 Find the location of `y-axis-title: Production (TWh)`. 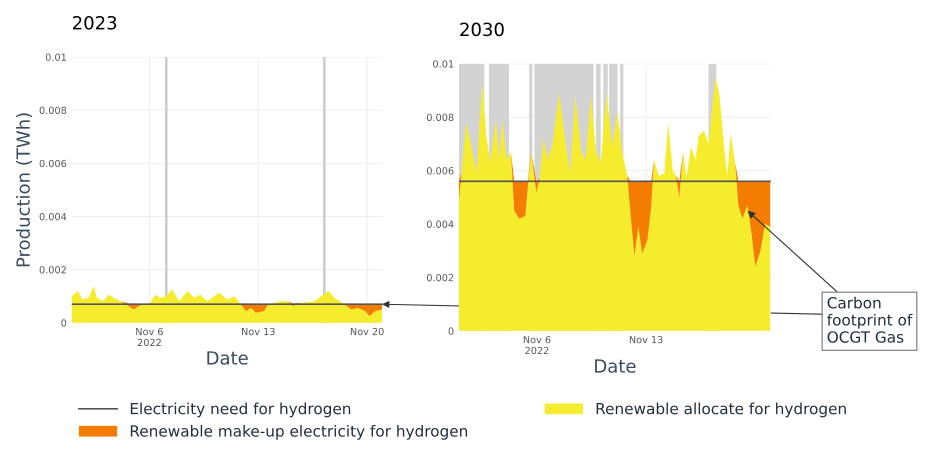

y-axis-title: Production (TWh) is located at coordinates (24, 189).